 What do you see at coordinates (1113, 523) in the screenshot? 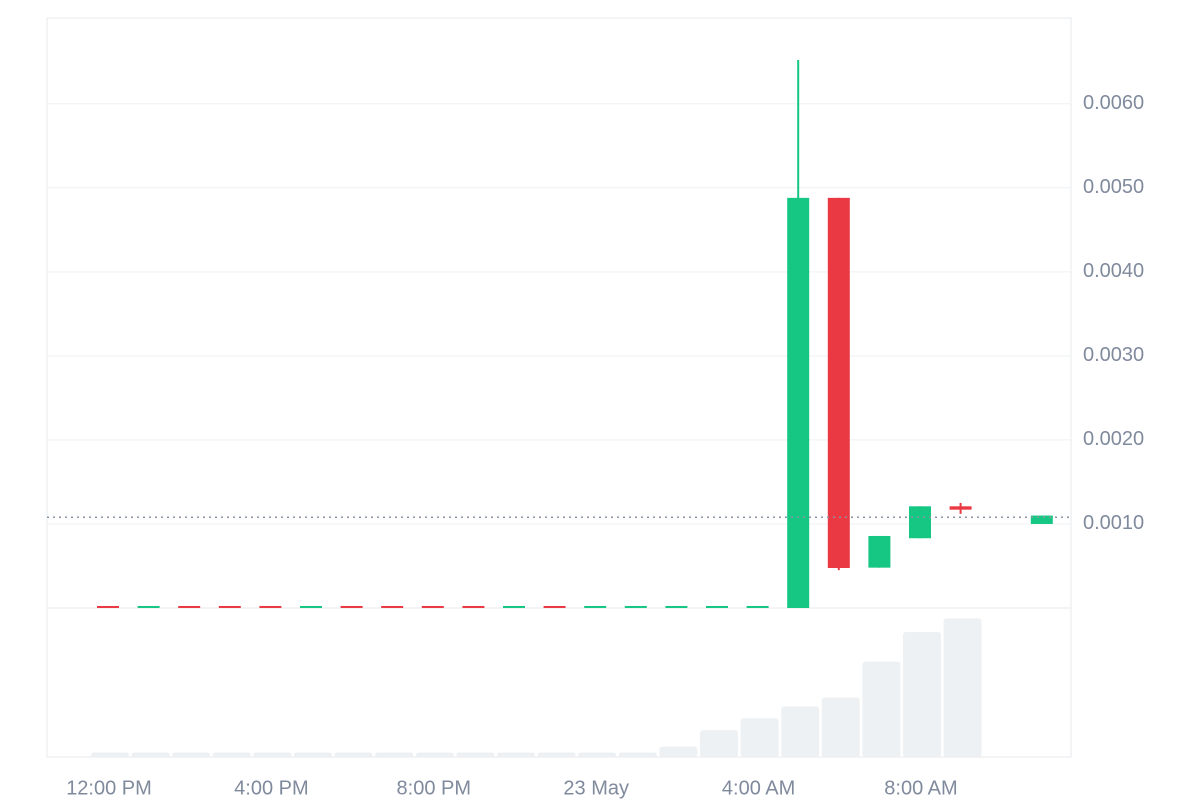
I see `y-tick-label: 0.0010` at bounding box center [1113, 523].